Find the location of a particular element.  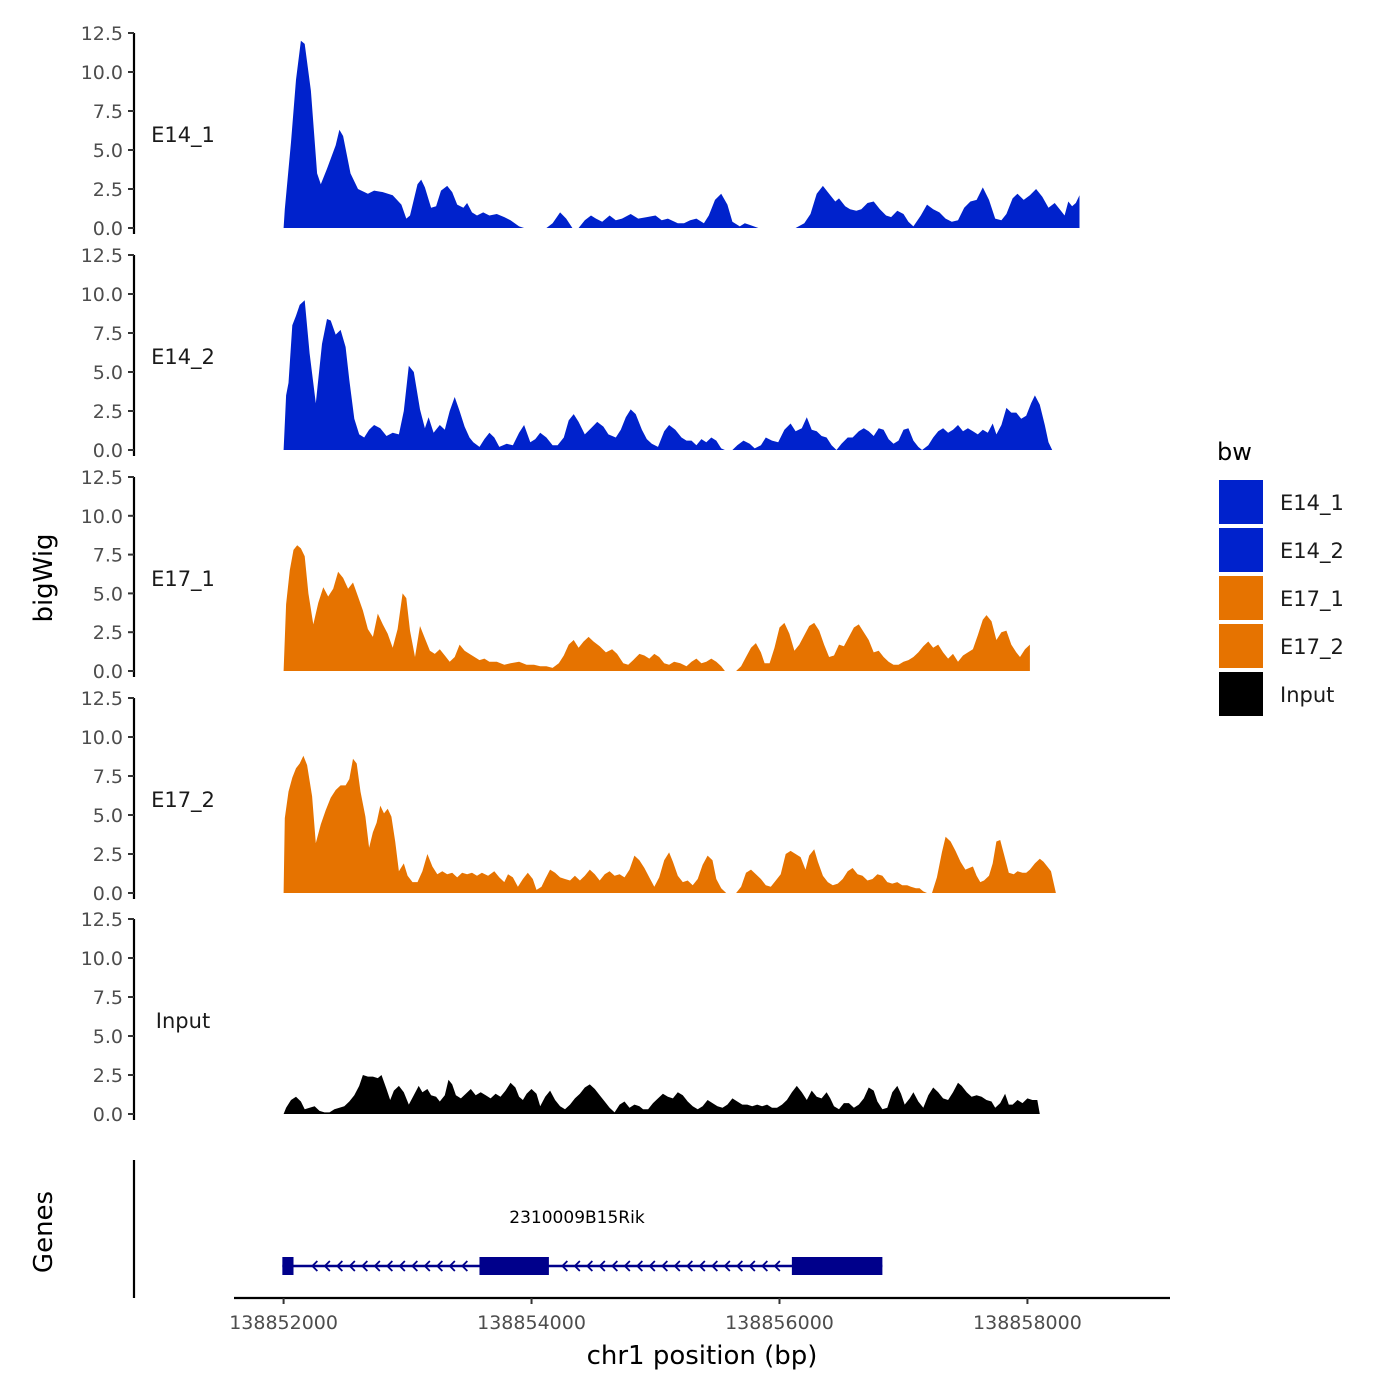

track-E14_1: 0.0 2.5 5.0 7.5 10.0 12.5 E14_1 is located at coordinates (580, 131).